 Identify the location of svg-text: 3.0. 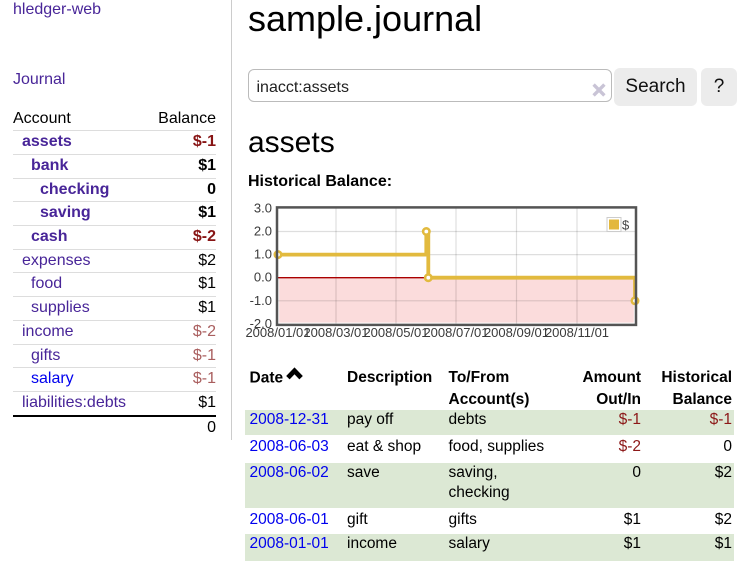
(263, 208).